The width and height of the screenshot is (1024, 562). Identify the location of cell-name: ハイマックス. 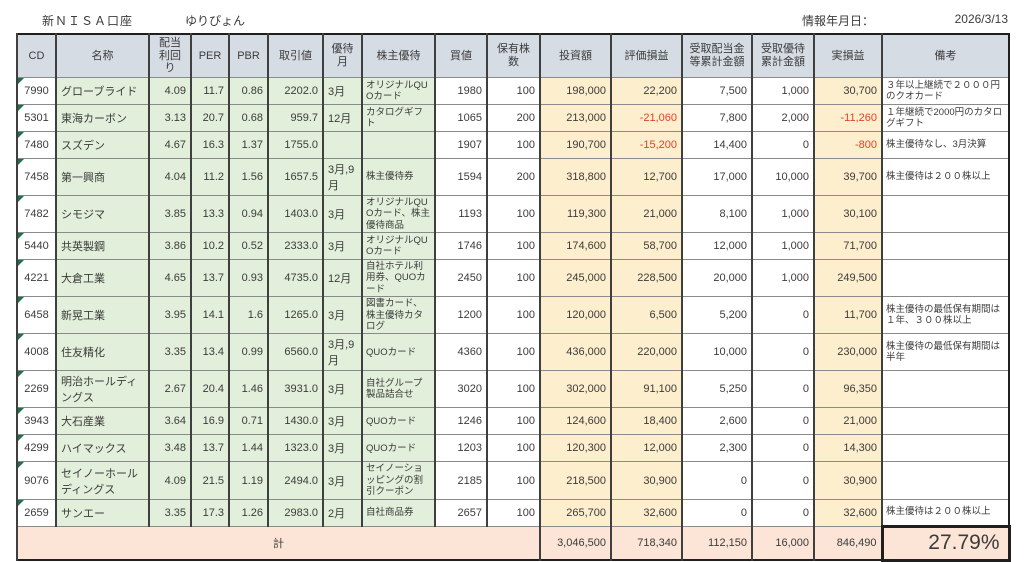
(102, 448).